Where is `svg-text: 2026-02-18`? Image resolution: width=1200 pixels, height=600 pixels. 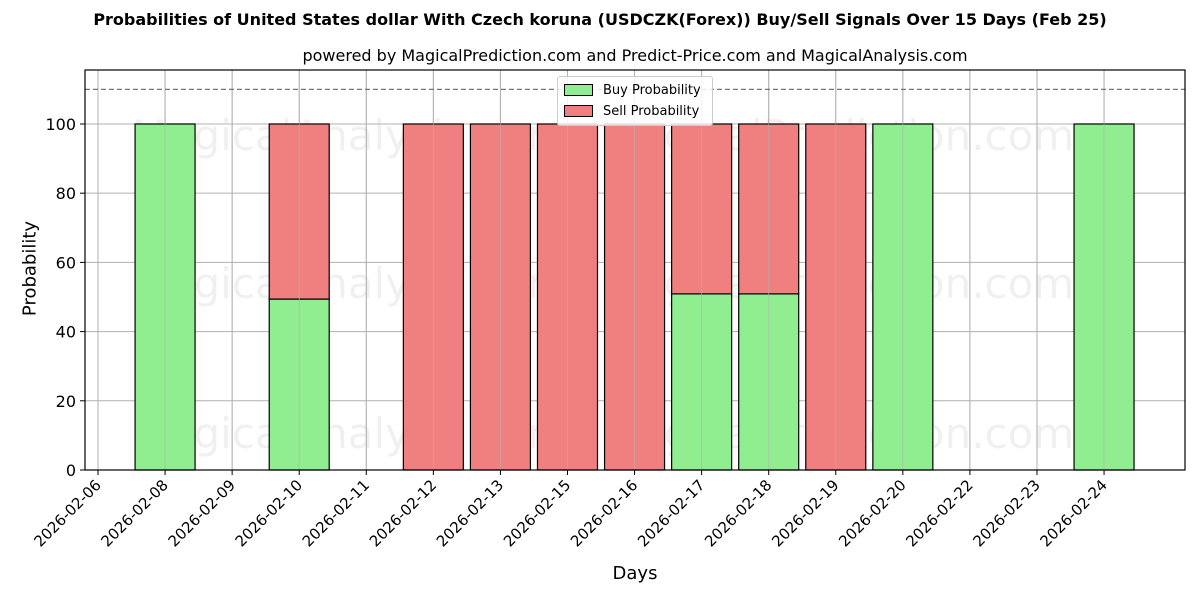
svg-text: 2026-02-18 is located at coordinates (738, 513).